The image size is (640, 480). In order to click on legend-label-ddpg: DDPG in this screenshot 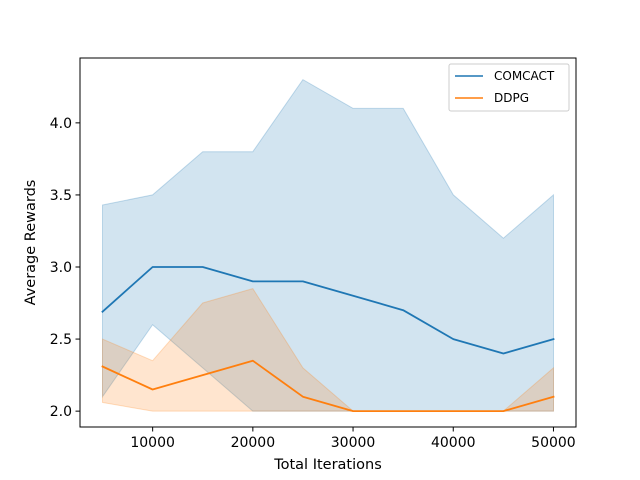, I will do `click(511, 98)`.